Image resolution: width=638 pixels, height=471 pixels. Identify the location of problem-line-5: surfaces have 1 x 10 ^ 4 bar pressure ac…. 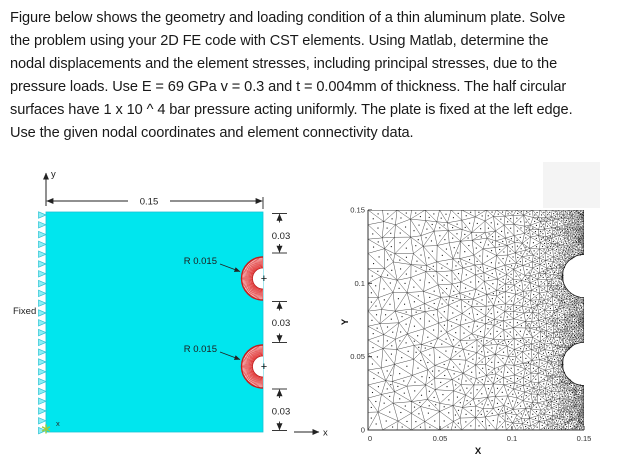
(291, 110).